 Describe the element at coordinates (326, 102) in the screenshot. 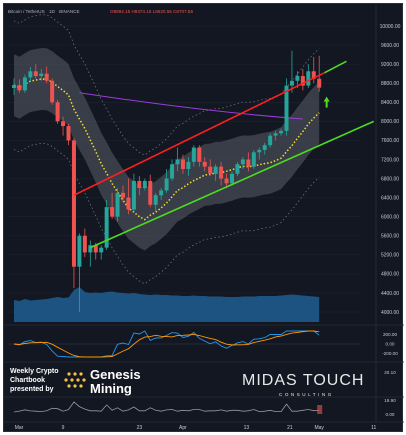

I see `up-arrow-icon` at that location.